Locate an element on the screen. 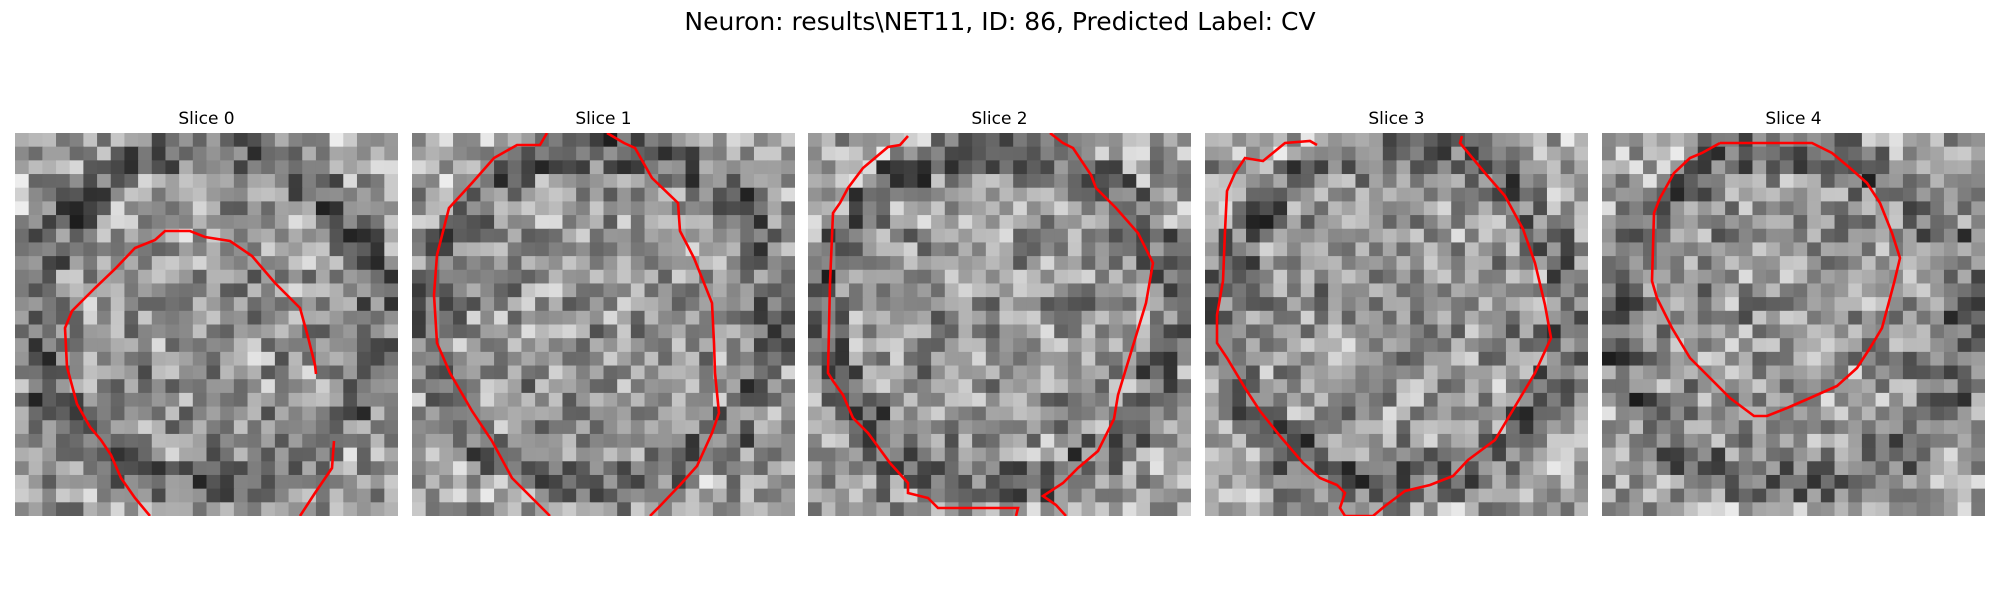  slice-panel-0: Slice 0 is located at coordinates (206, 312).